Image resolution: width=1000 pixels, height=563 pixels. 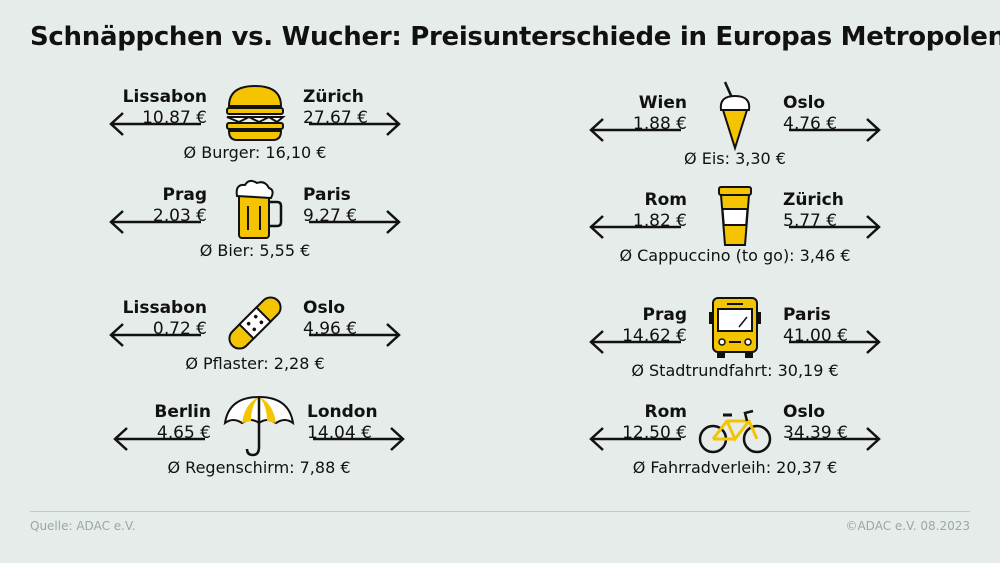 I want to click on right-city: London, so click(x=342, y=412).